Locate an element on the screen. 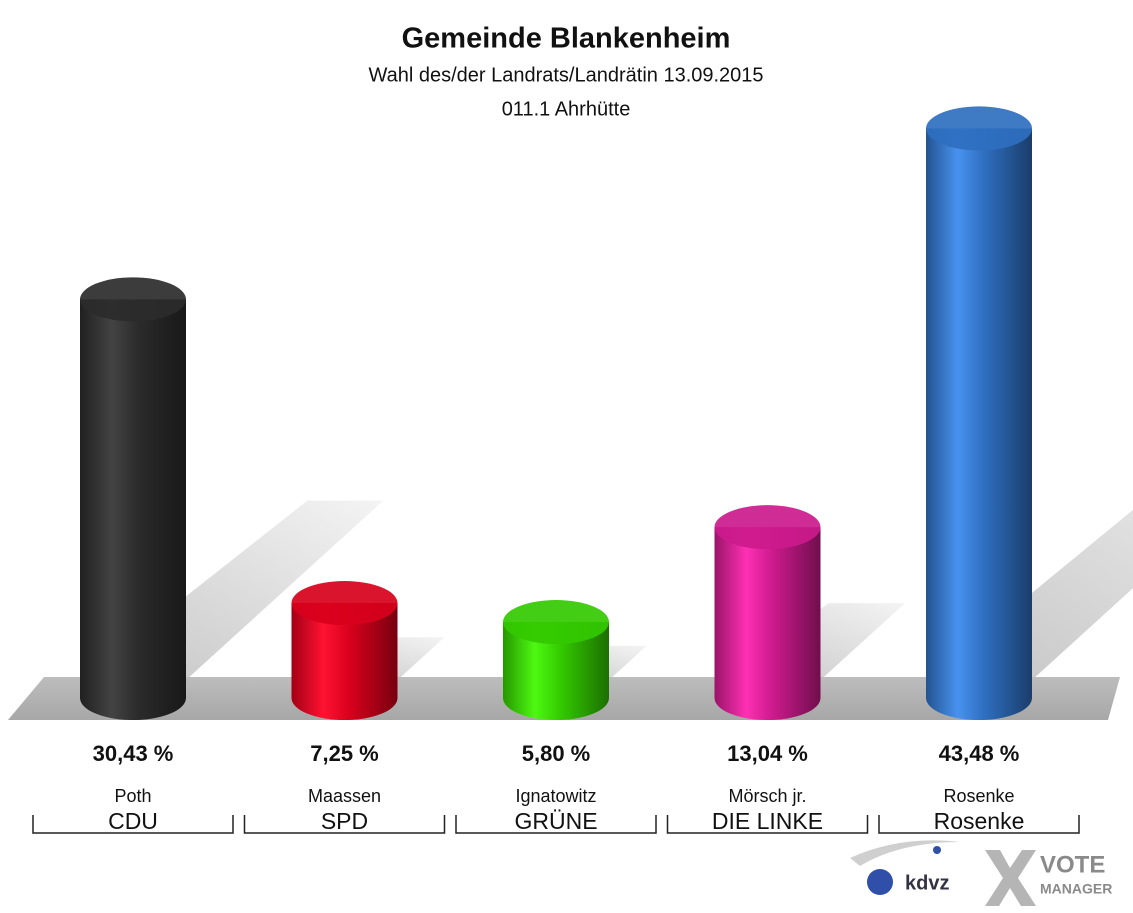  value-label: 13,04 % is located at coordinates (767, 753).